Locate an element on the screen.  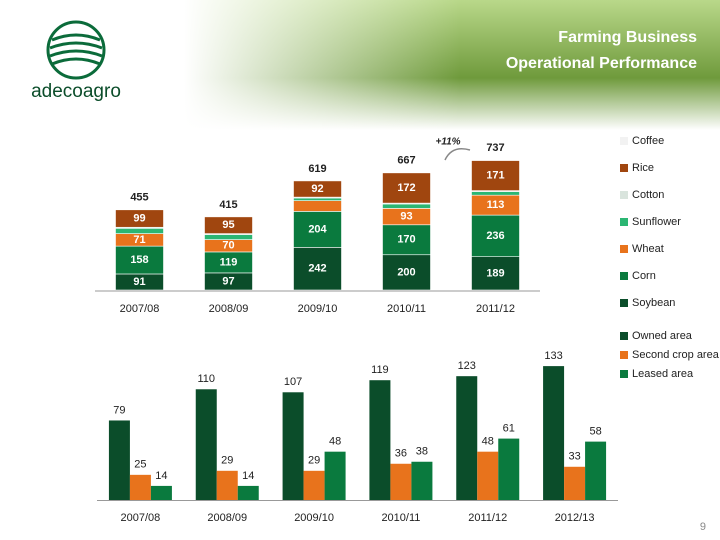
legend-label: Coffee is located at coordinates (648, 141).